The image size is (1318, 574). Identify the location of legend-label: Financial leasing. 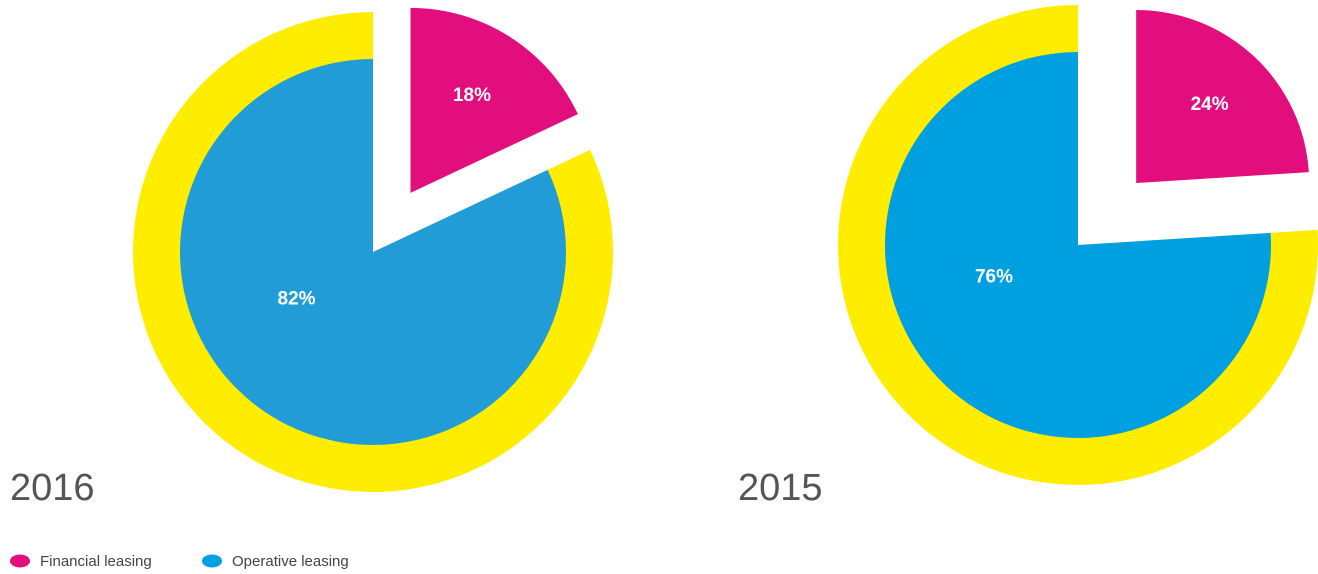
(96, 561).